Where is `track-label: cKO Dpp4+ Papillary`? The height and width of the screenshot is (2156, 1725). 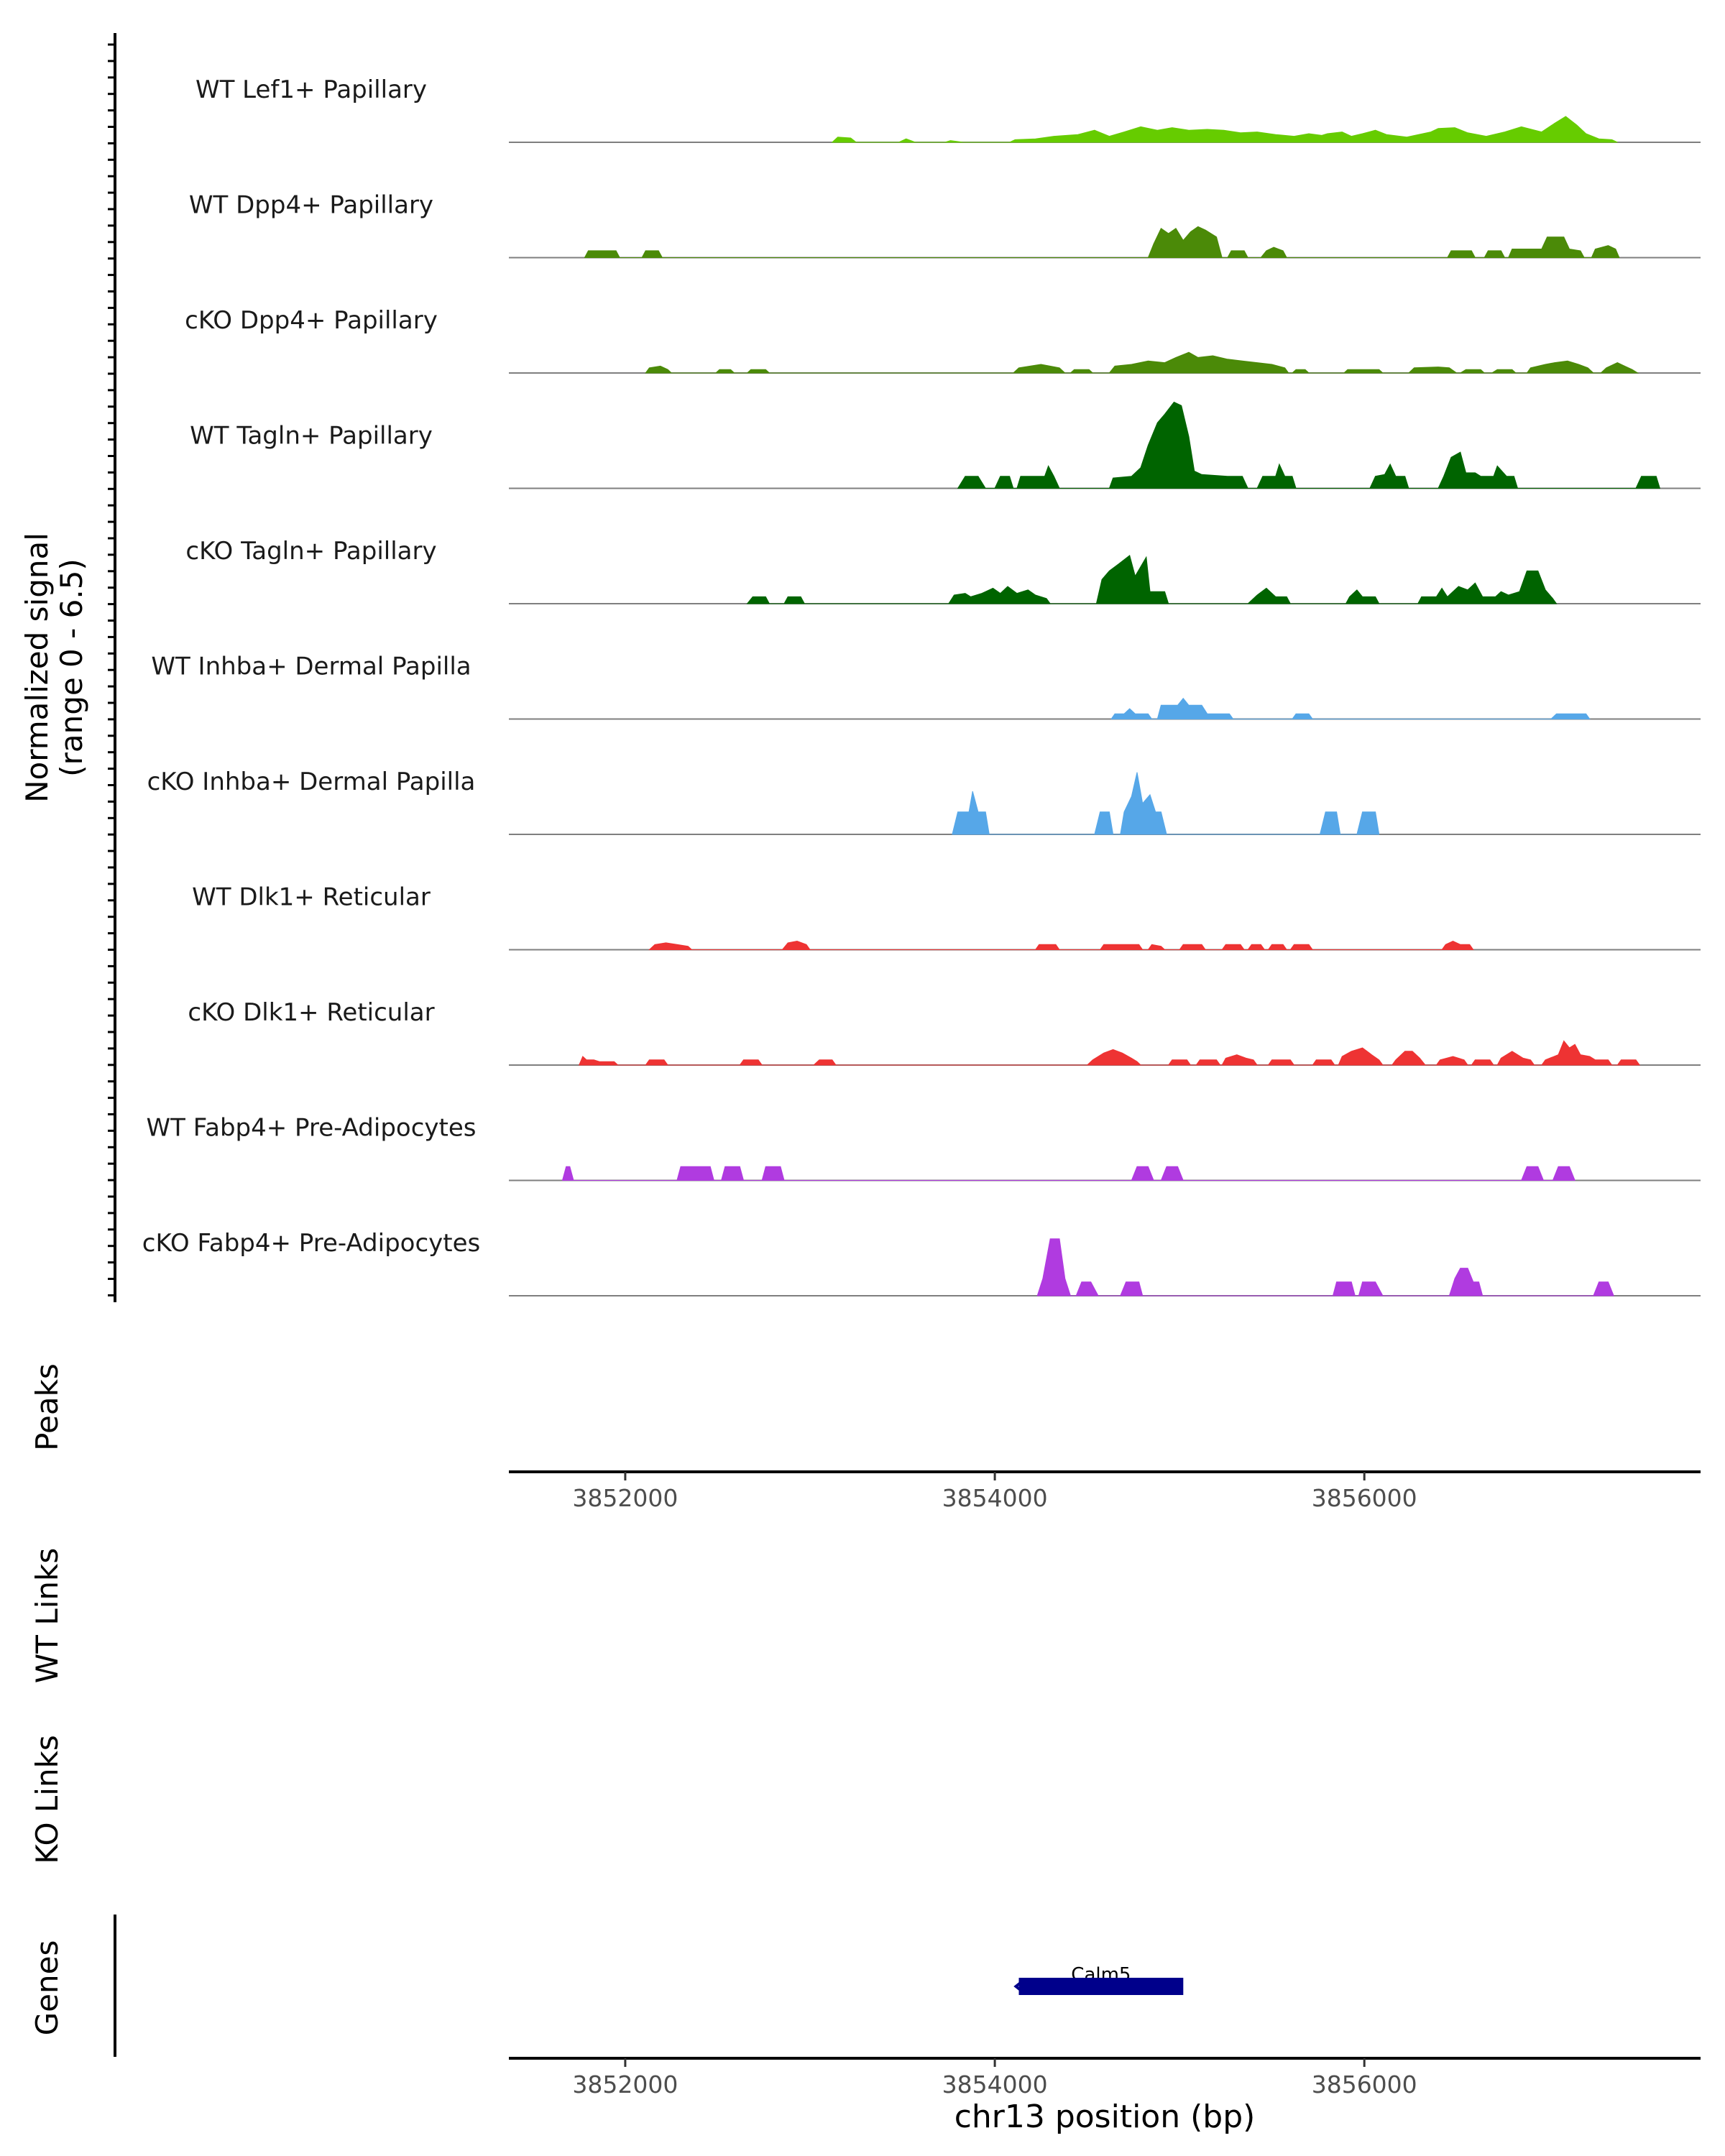
track-label: cKO Dpp4+ Papillary is located at coordinates (311, 321).